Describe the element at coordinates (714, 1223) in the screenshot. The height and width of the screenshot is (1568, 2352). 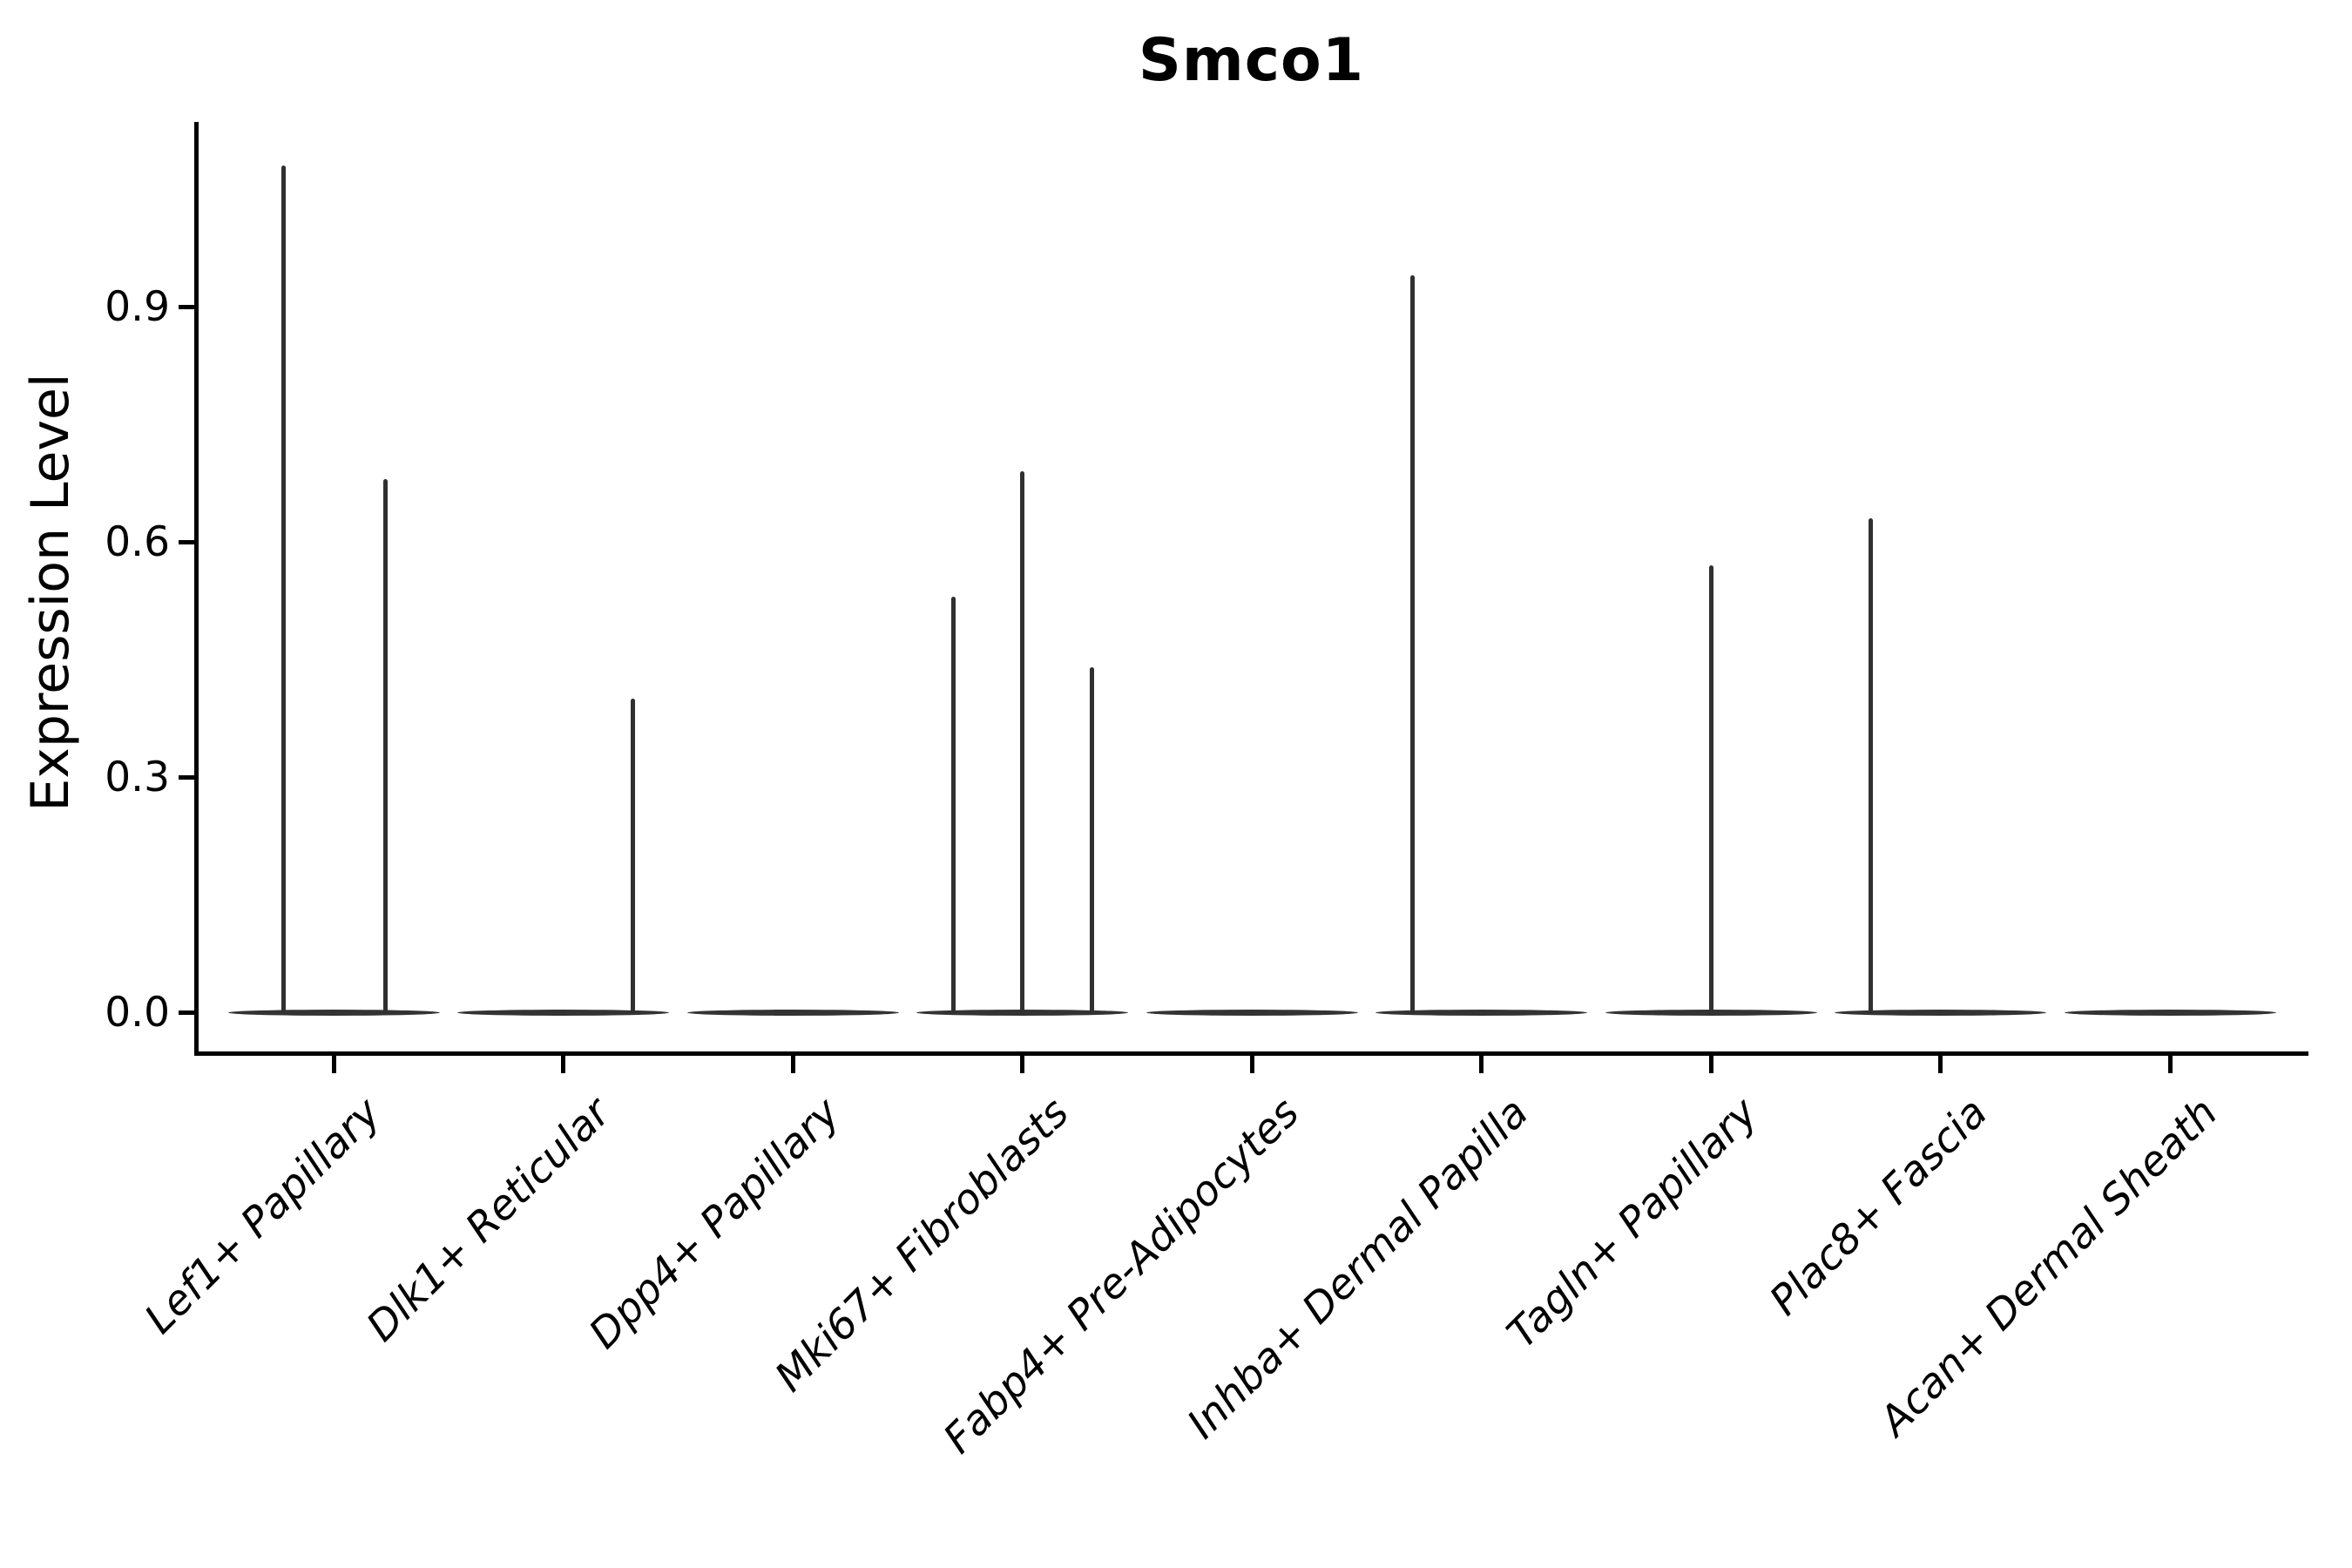
I see `x-tick-label: Dpp4+ Papillary` at that location.